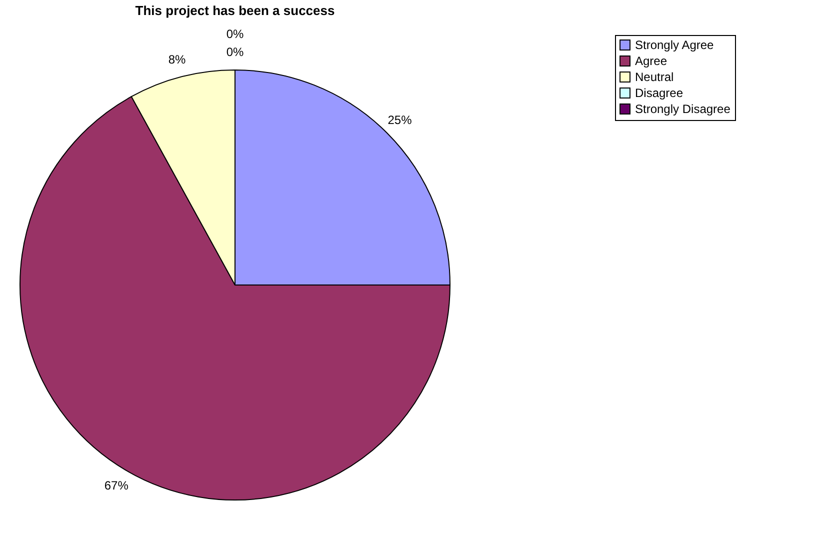 This screenshot has height=558, width=826. I want to click on data-label: 8%, so click(177, 59).